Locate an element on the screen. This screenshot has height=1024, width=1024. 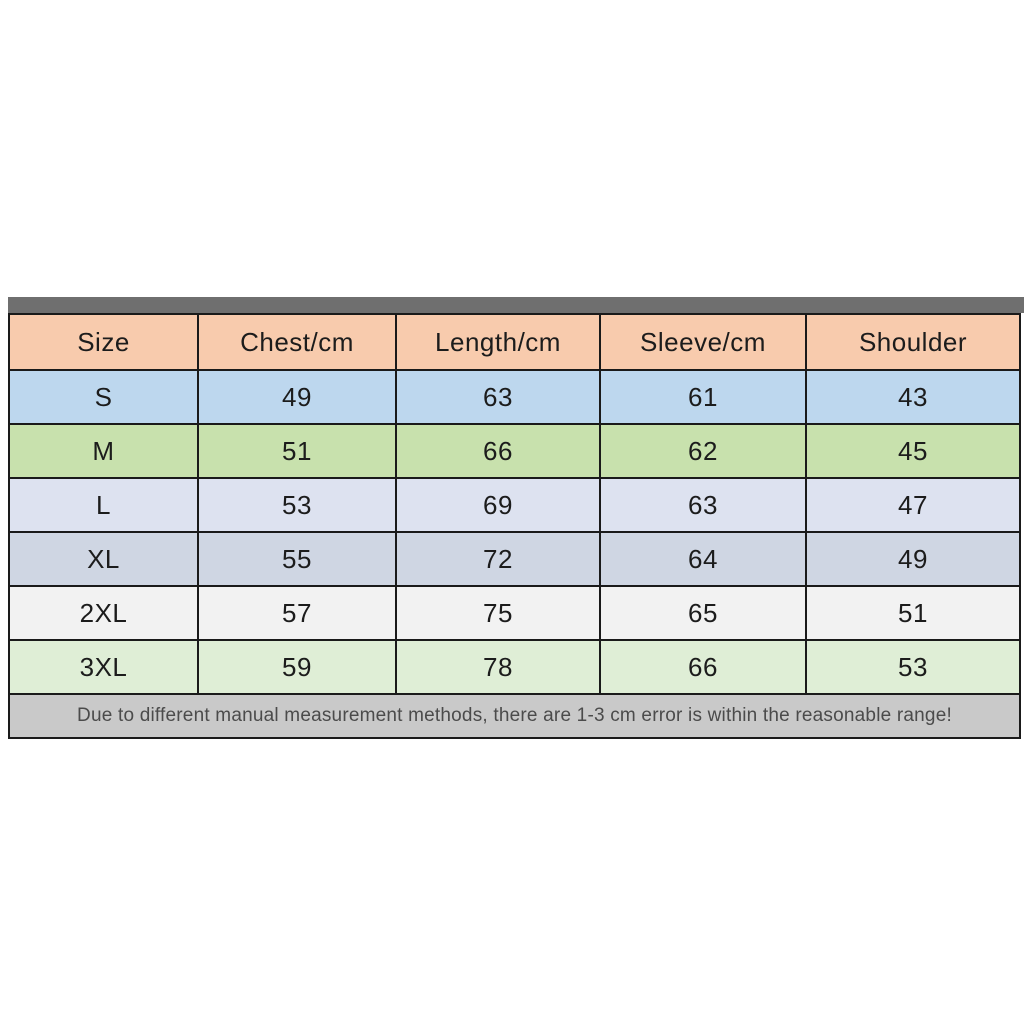
length-cell: 72 is located at coordinates (498, 559).